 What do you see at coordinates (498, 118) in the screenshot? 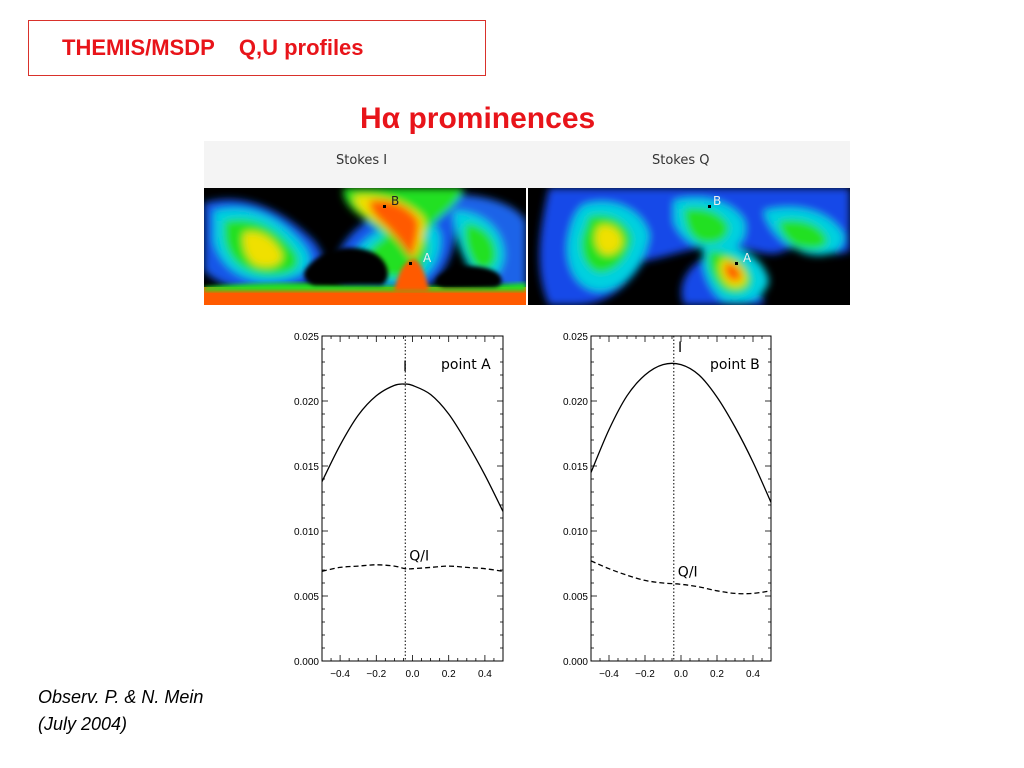
I see `subtitle-rest: prominences` at bounding box center [498, 118].